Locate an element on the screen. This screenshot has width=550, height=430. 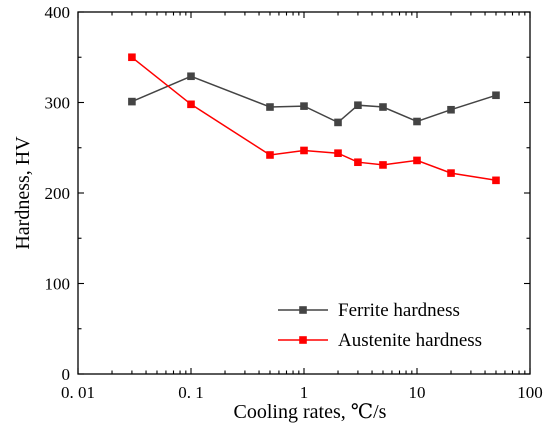
series-line is located at coordinates (314, 99).